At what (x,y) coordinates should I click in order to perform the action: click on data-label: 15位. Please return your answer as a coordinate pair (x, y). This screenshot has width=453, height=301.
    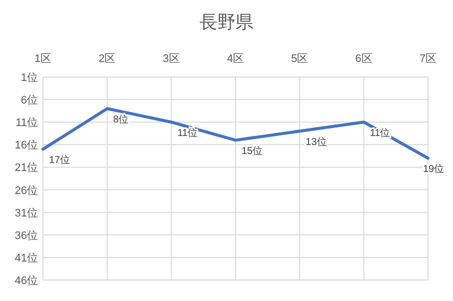
    Looking at the image, I should click on (252, 151).